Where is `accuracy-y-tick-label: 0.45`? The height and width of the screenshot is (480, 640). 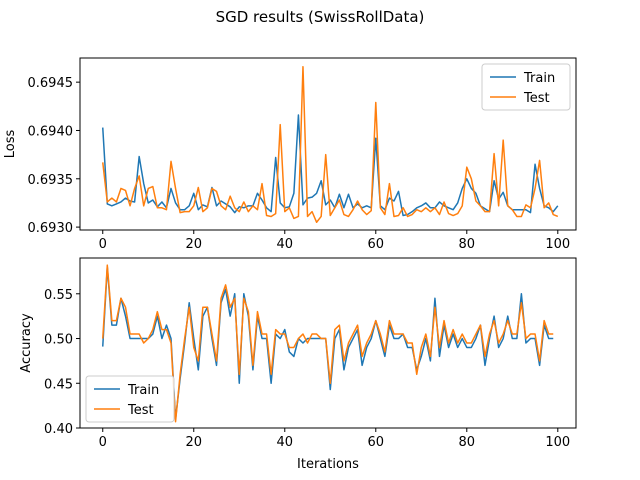 accuracy-y-tick-label: 0.45 is located at coordinates (58, 384).